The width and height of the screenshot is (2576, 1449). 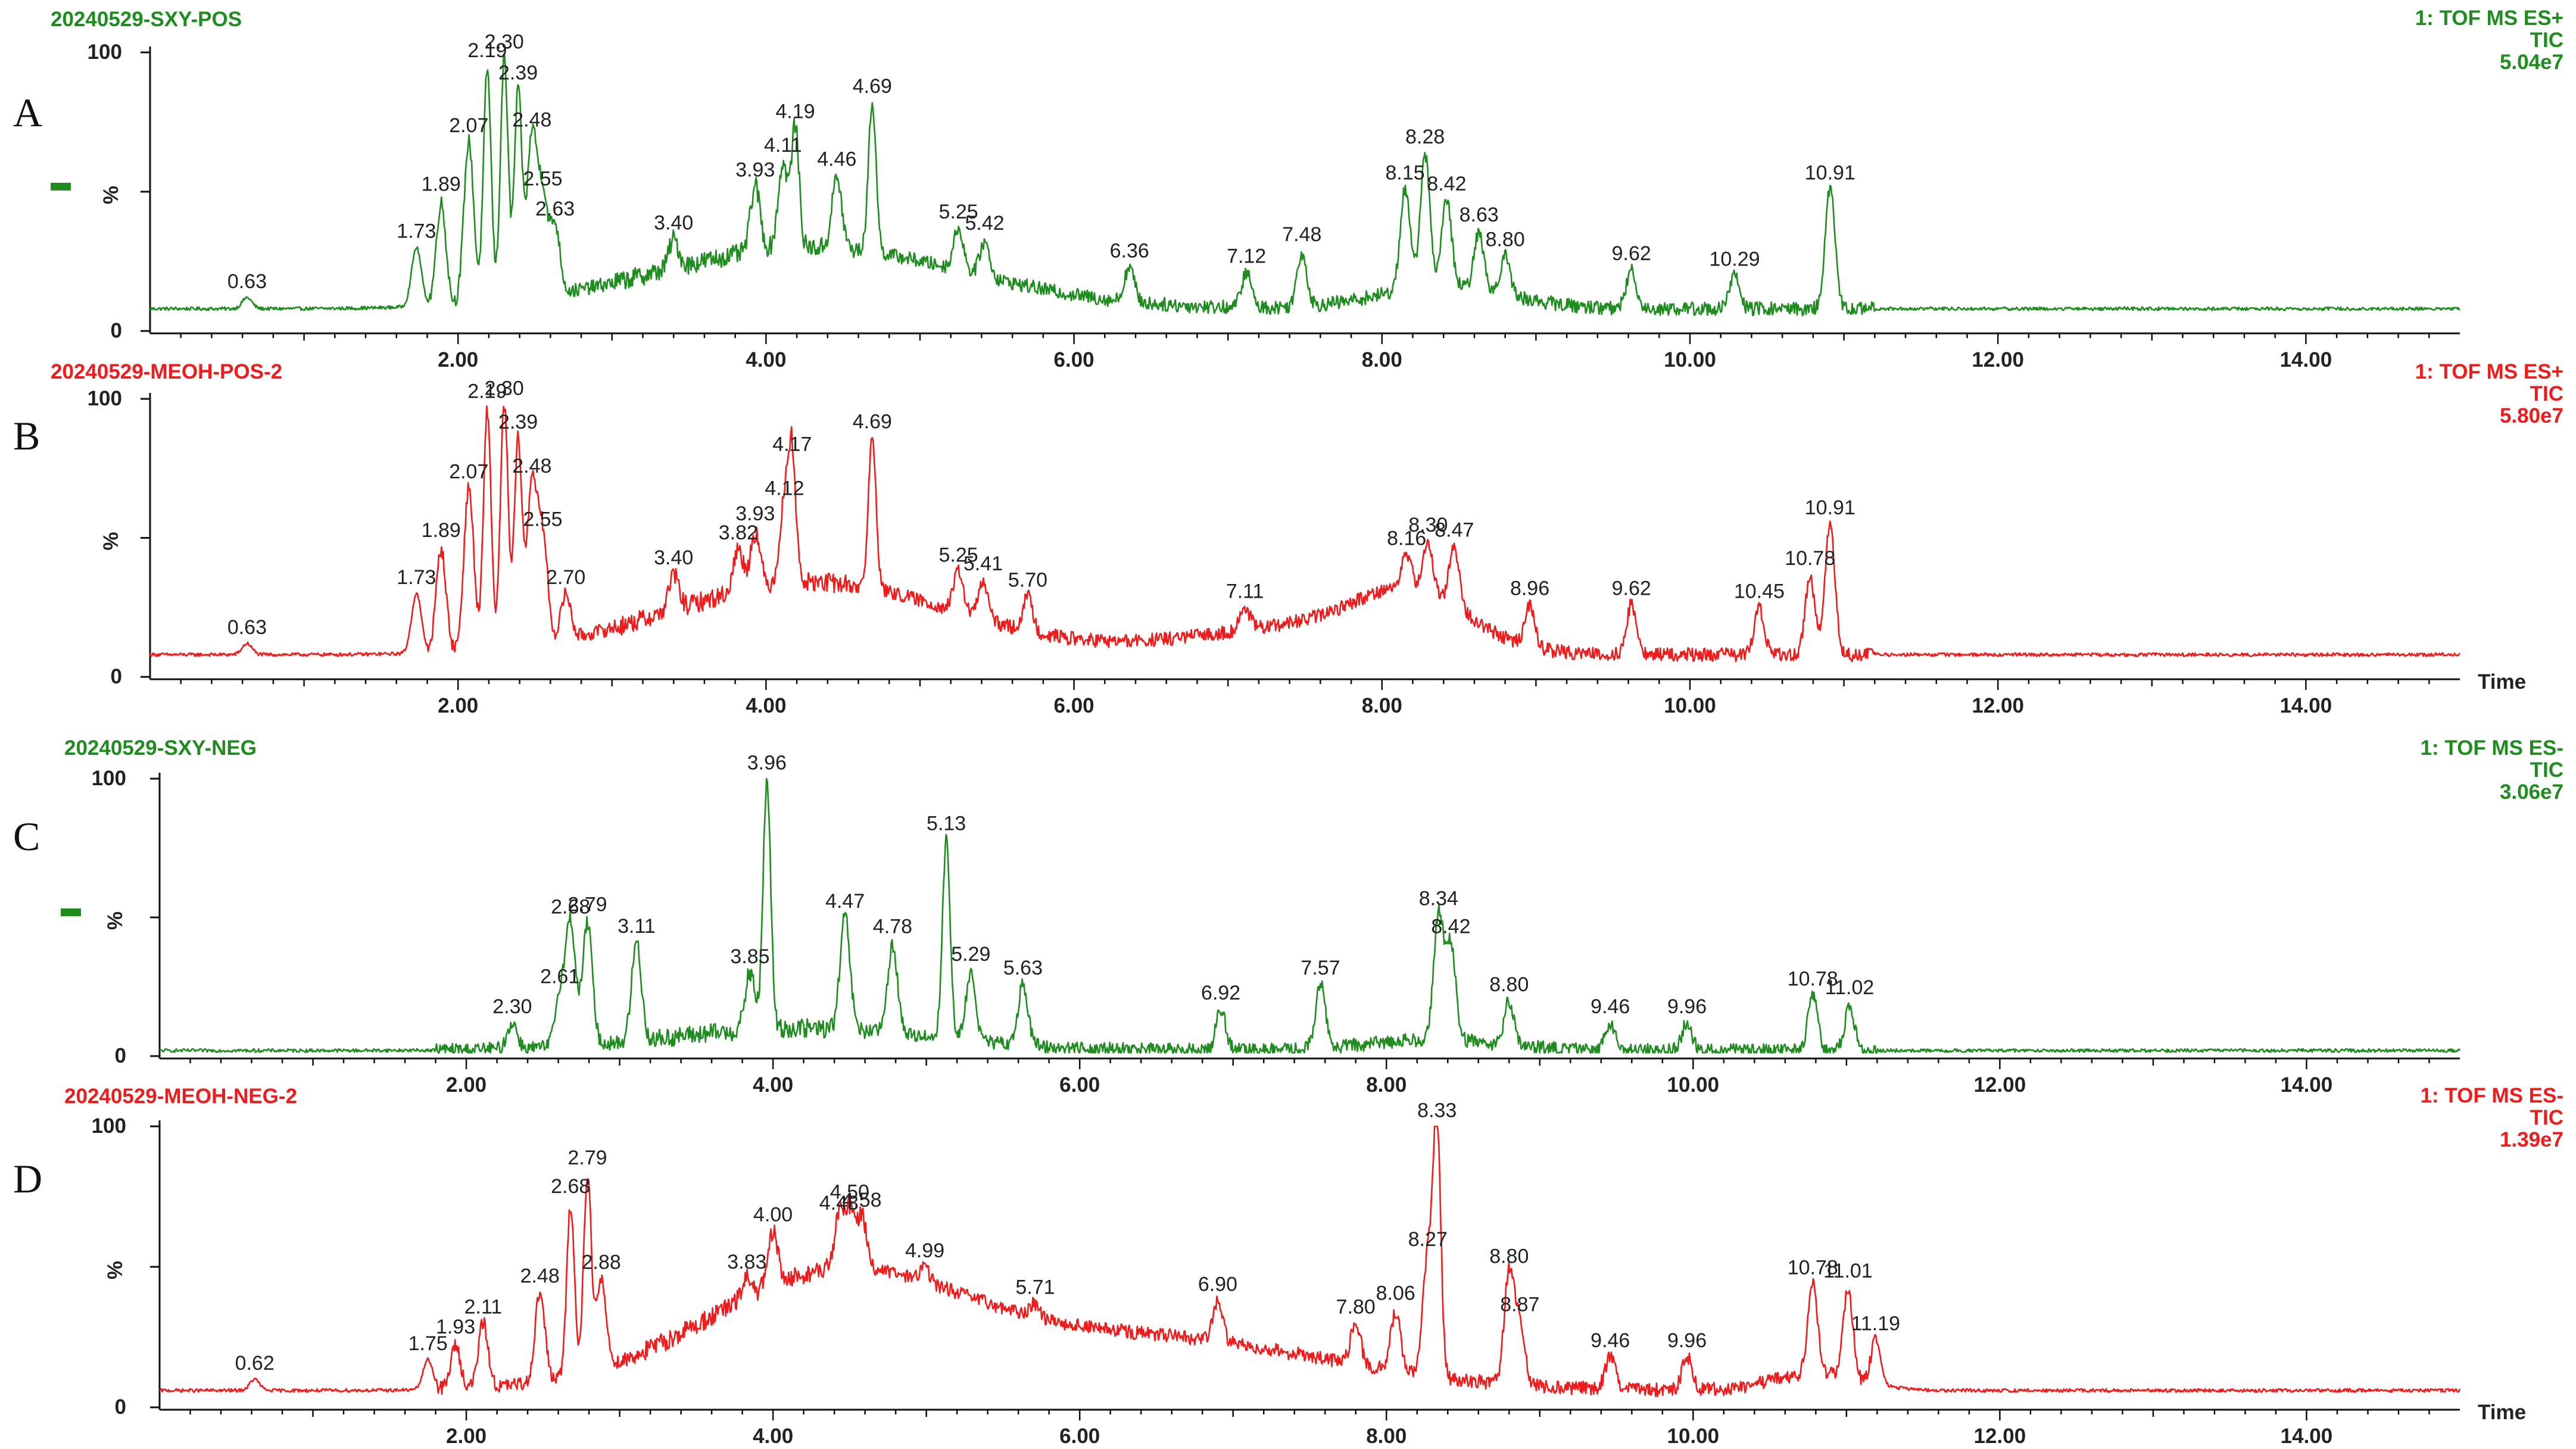 I want to click on peak-label: 8.06, so click(x=1396, y=1294).